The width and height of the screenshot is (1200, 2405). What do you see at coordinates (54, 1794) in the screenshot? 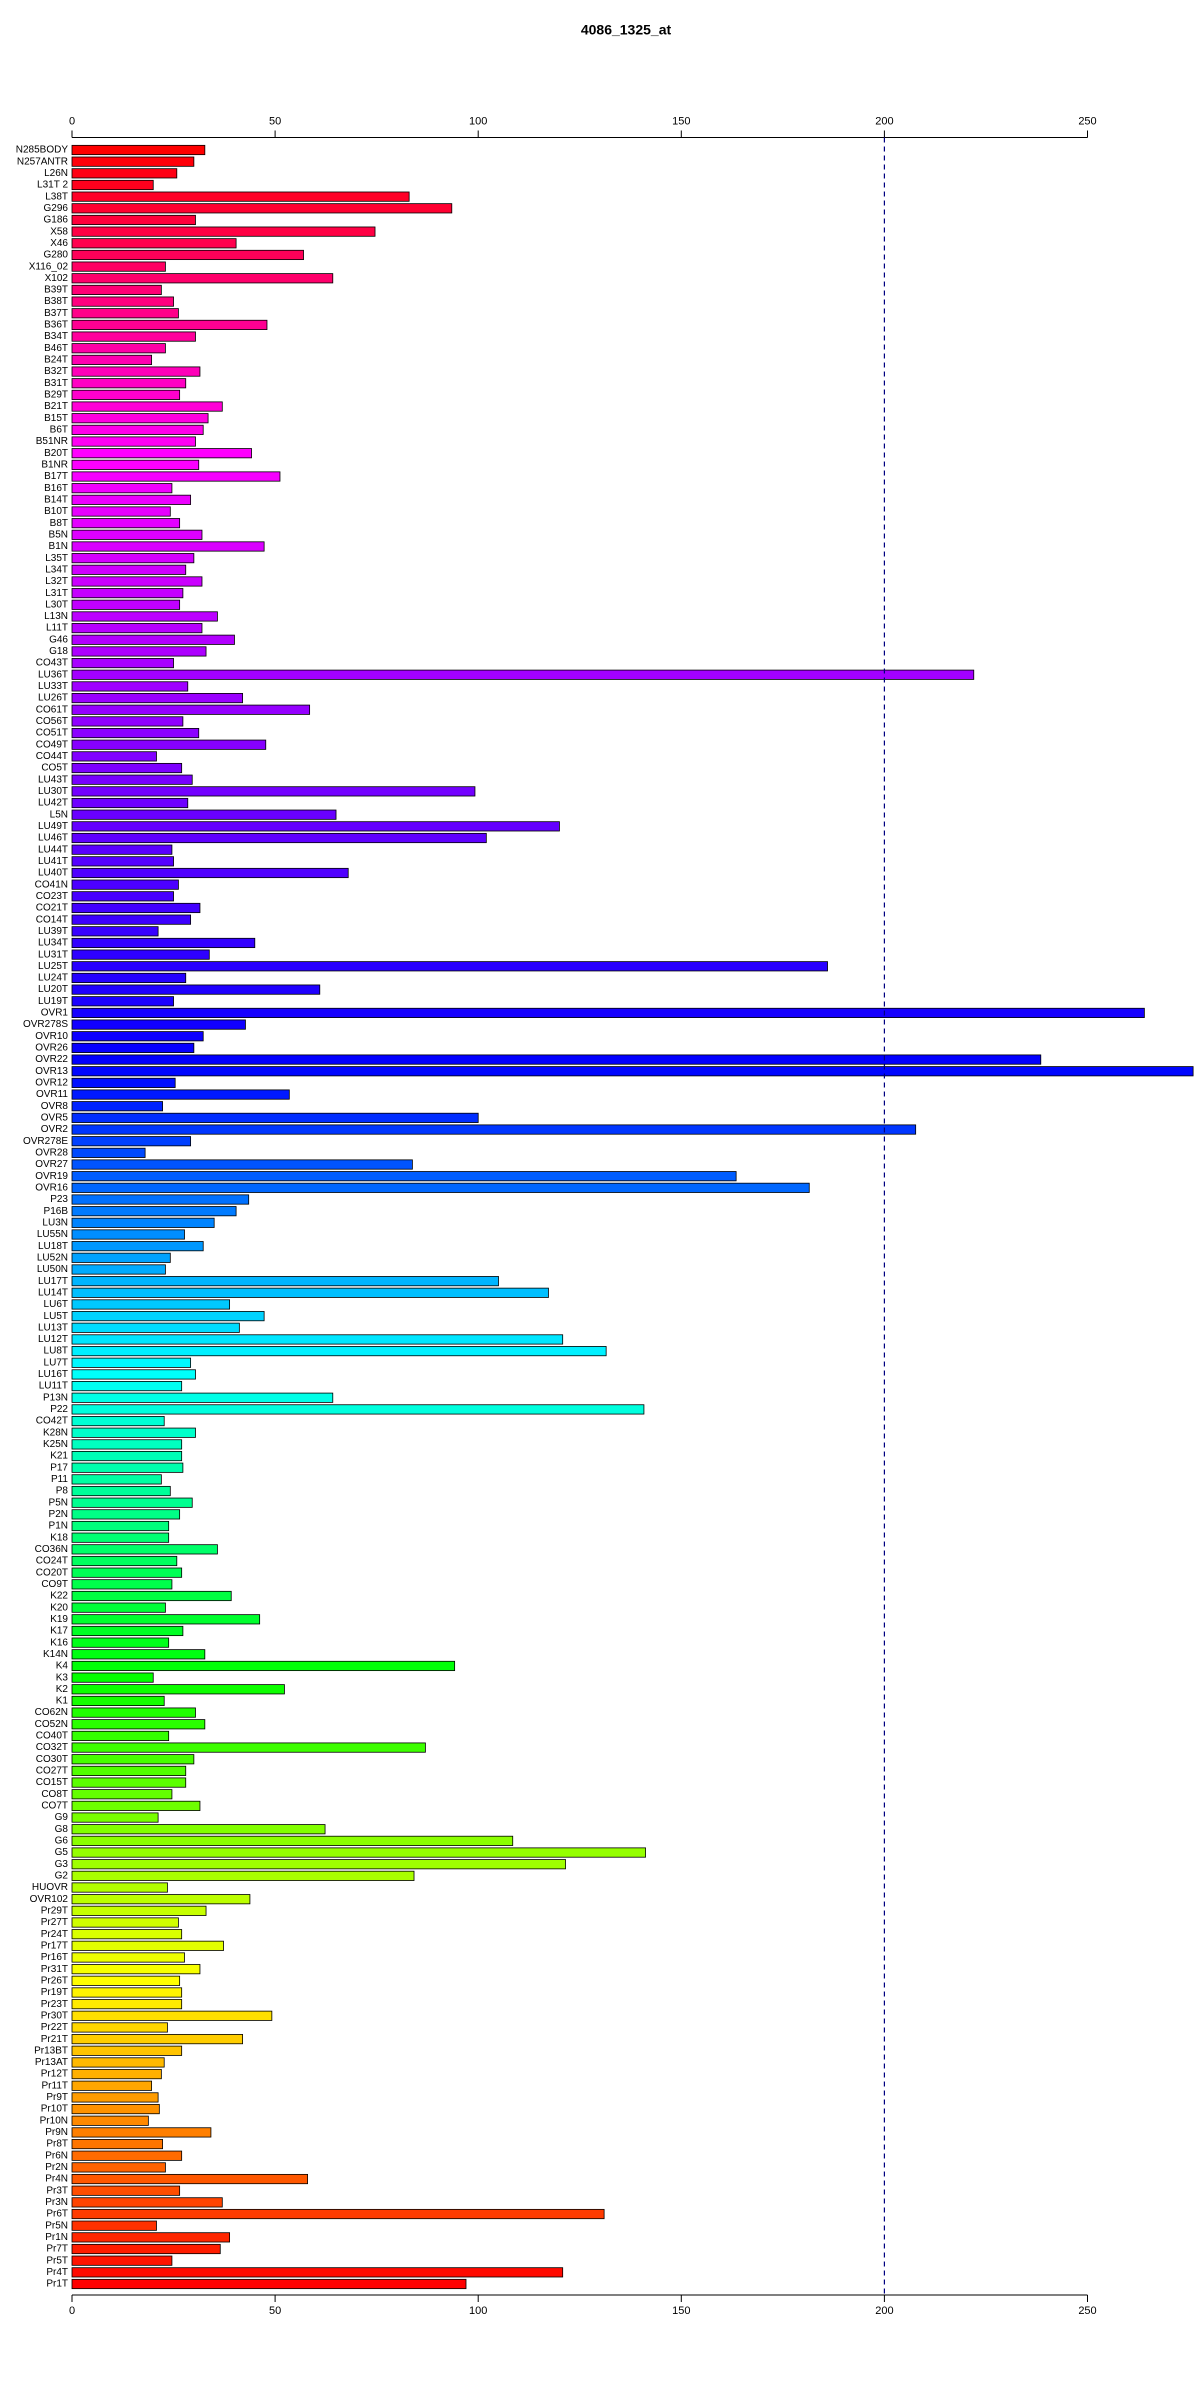
I see `y-tick-label: CO8T` at bounding box center [54, 1794].